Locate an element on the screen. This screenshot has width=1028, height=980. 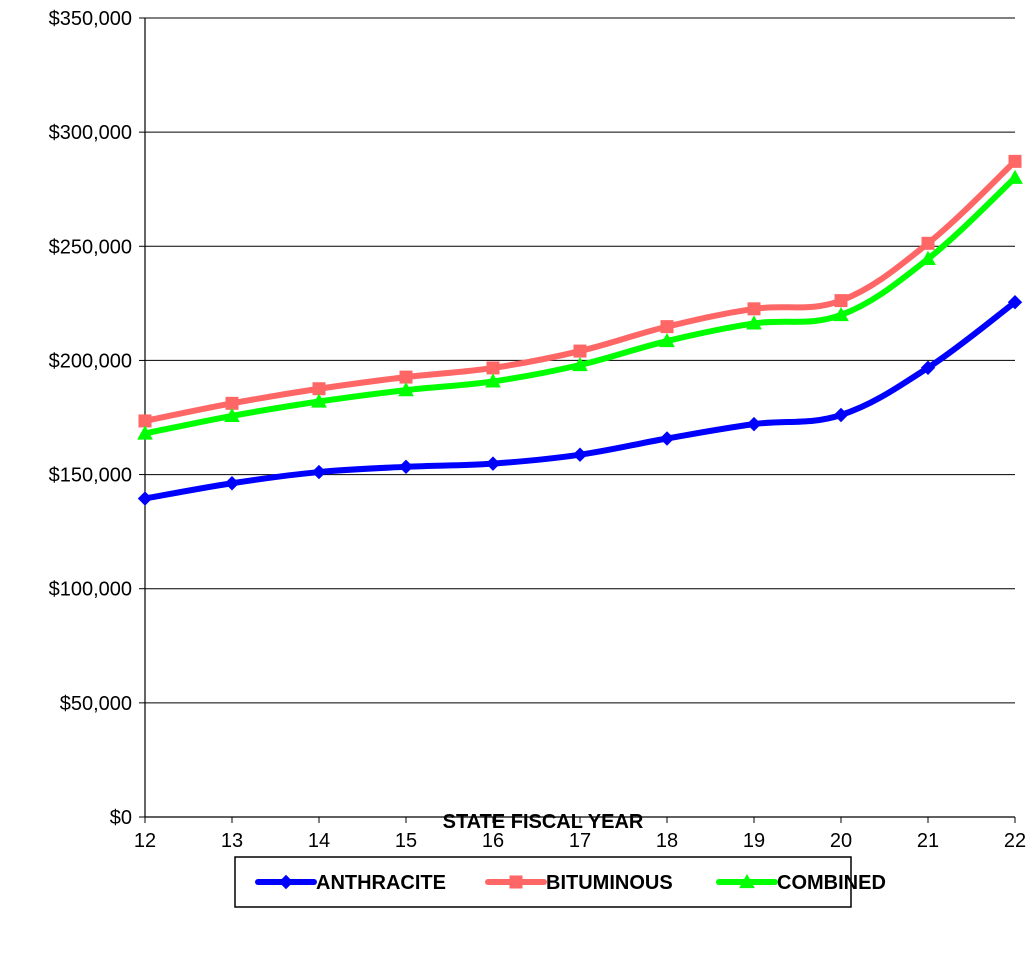
x-tick-label: 19 is located at coordinates (754, 841).